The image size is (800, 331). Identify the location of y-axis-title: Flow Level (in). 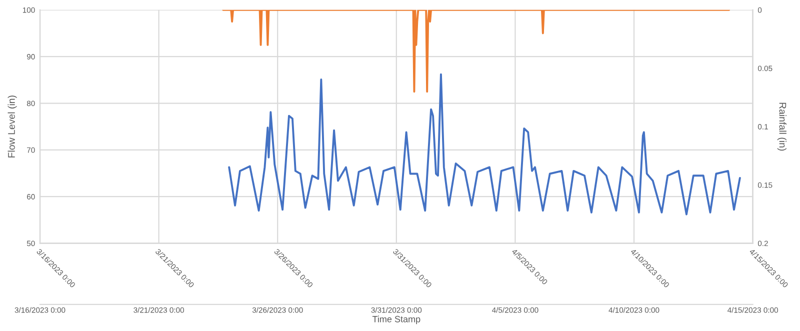
(12, 127).